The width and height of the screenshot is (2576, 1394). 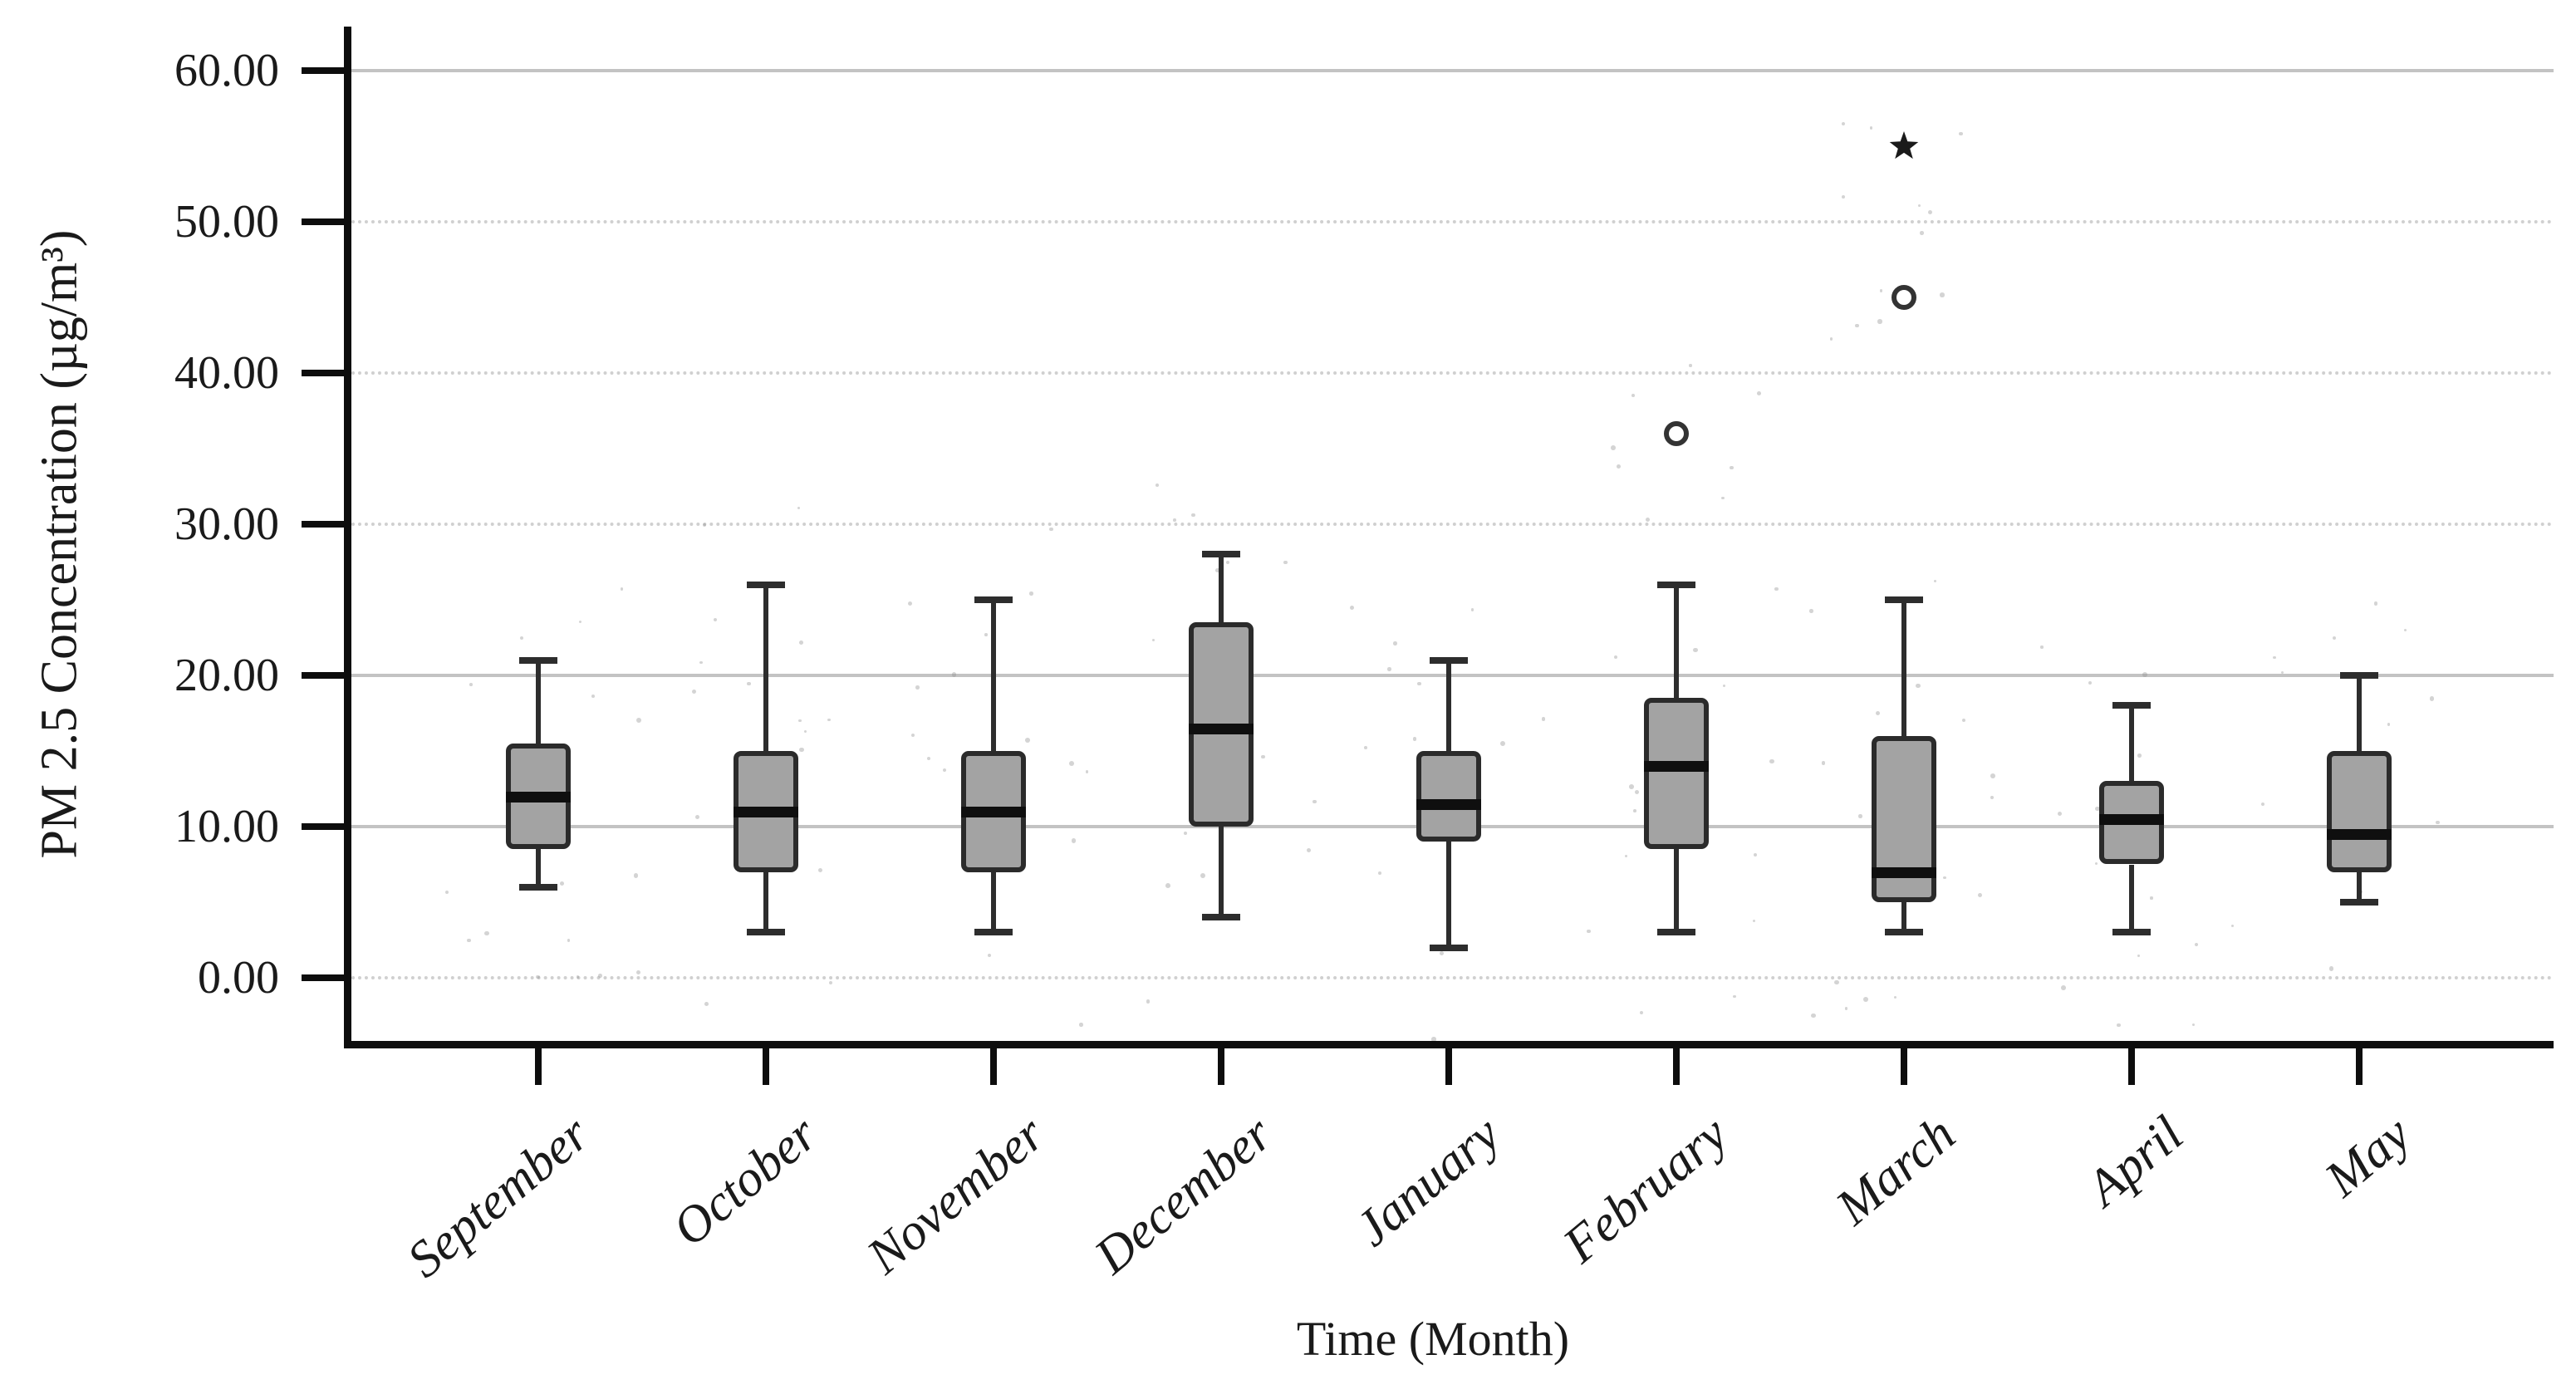 What do you see at coordinates (226, 222) in the screenshot?
I see `y-tick-label-50: 50.00` at bounding box center [226, 222].